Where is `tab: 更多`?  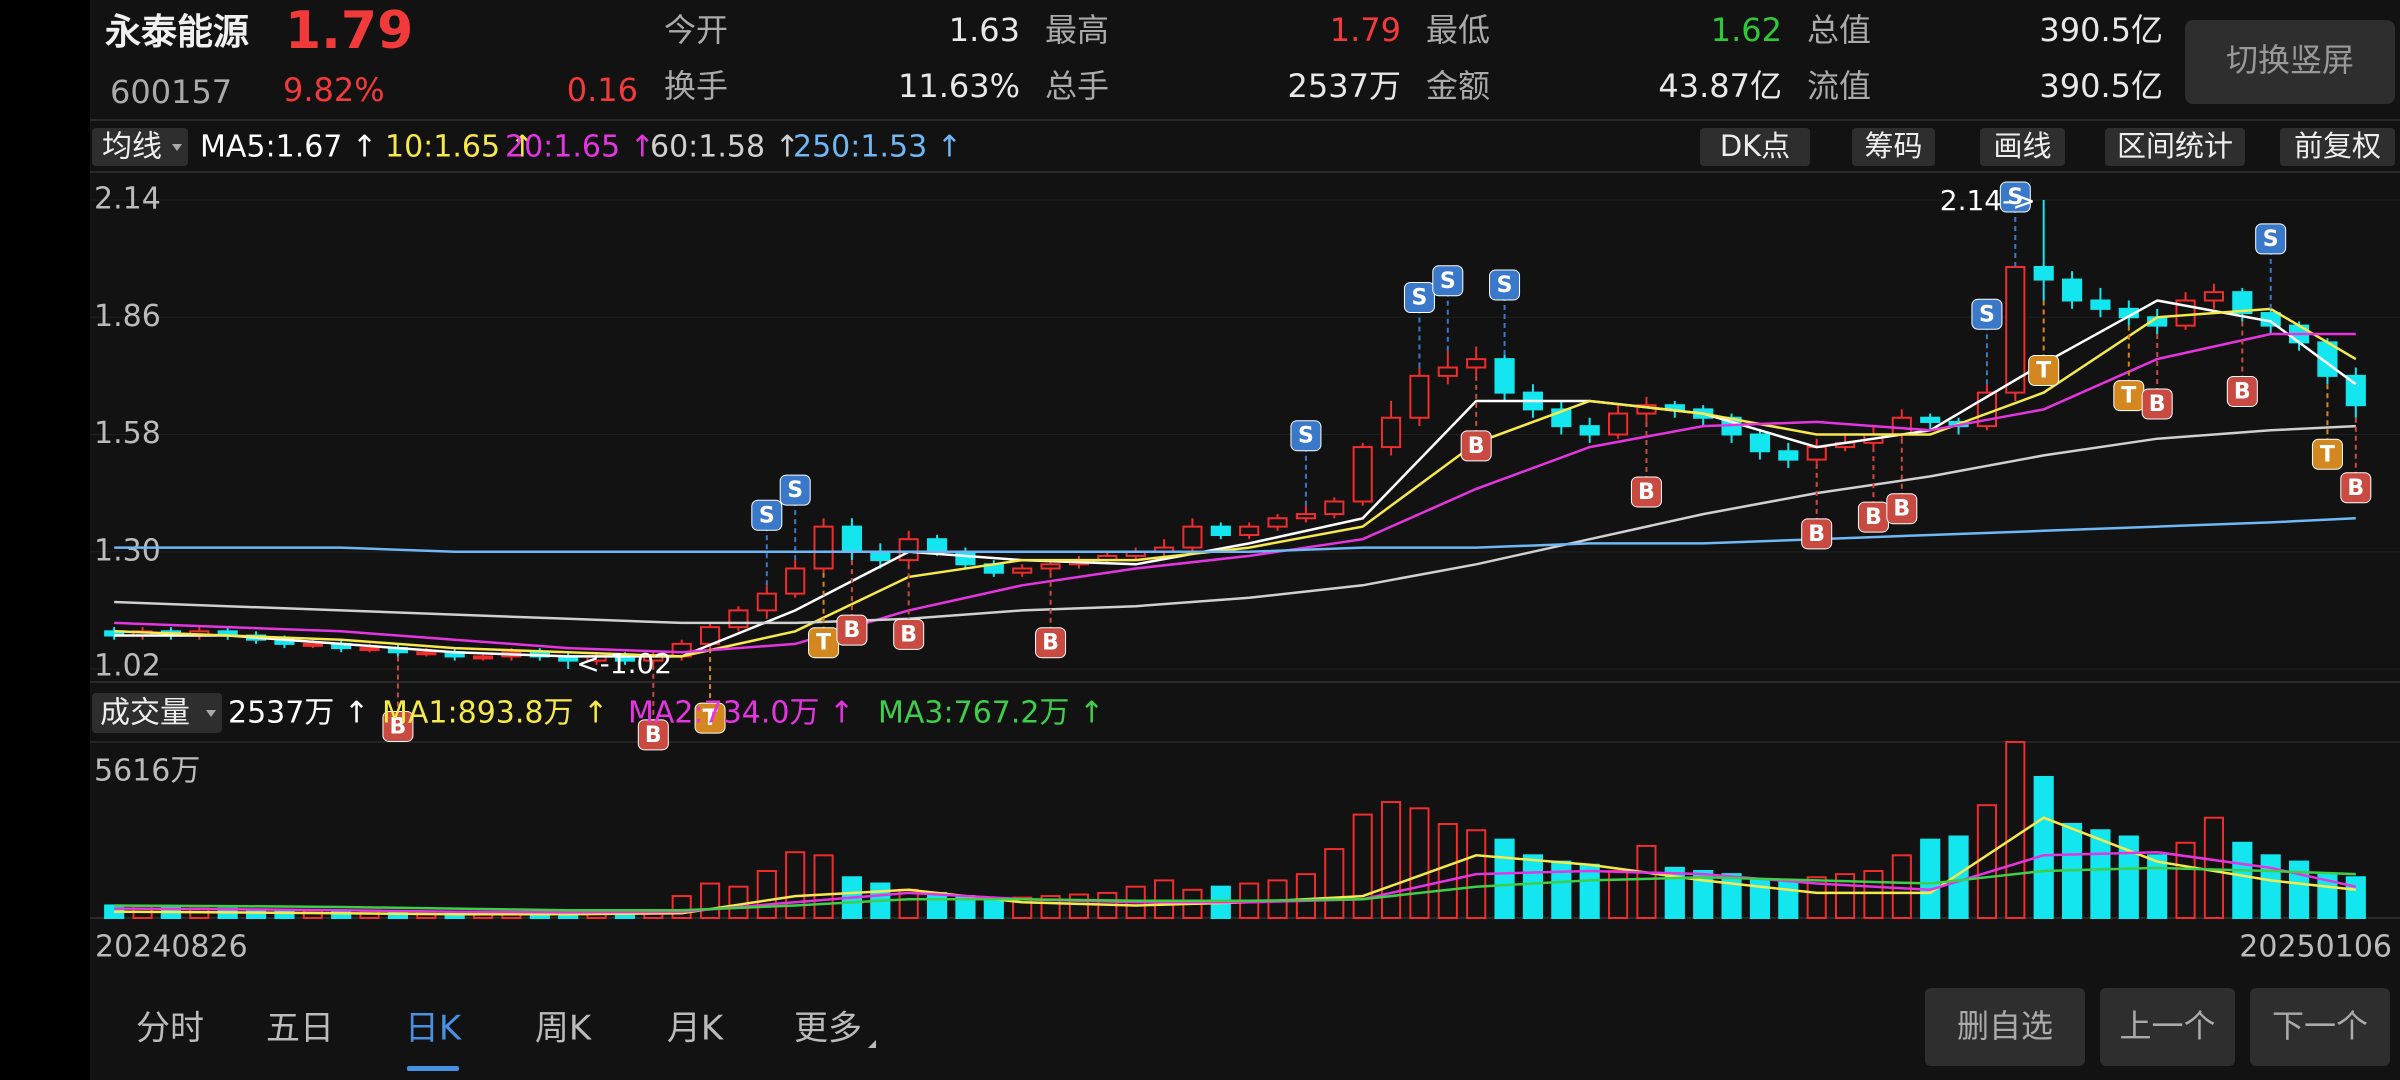
tab: 更多 is located at coordinates (828, 1029).